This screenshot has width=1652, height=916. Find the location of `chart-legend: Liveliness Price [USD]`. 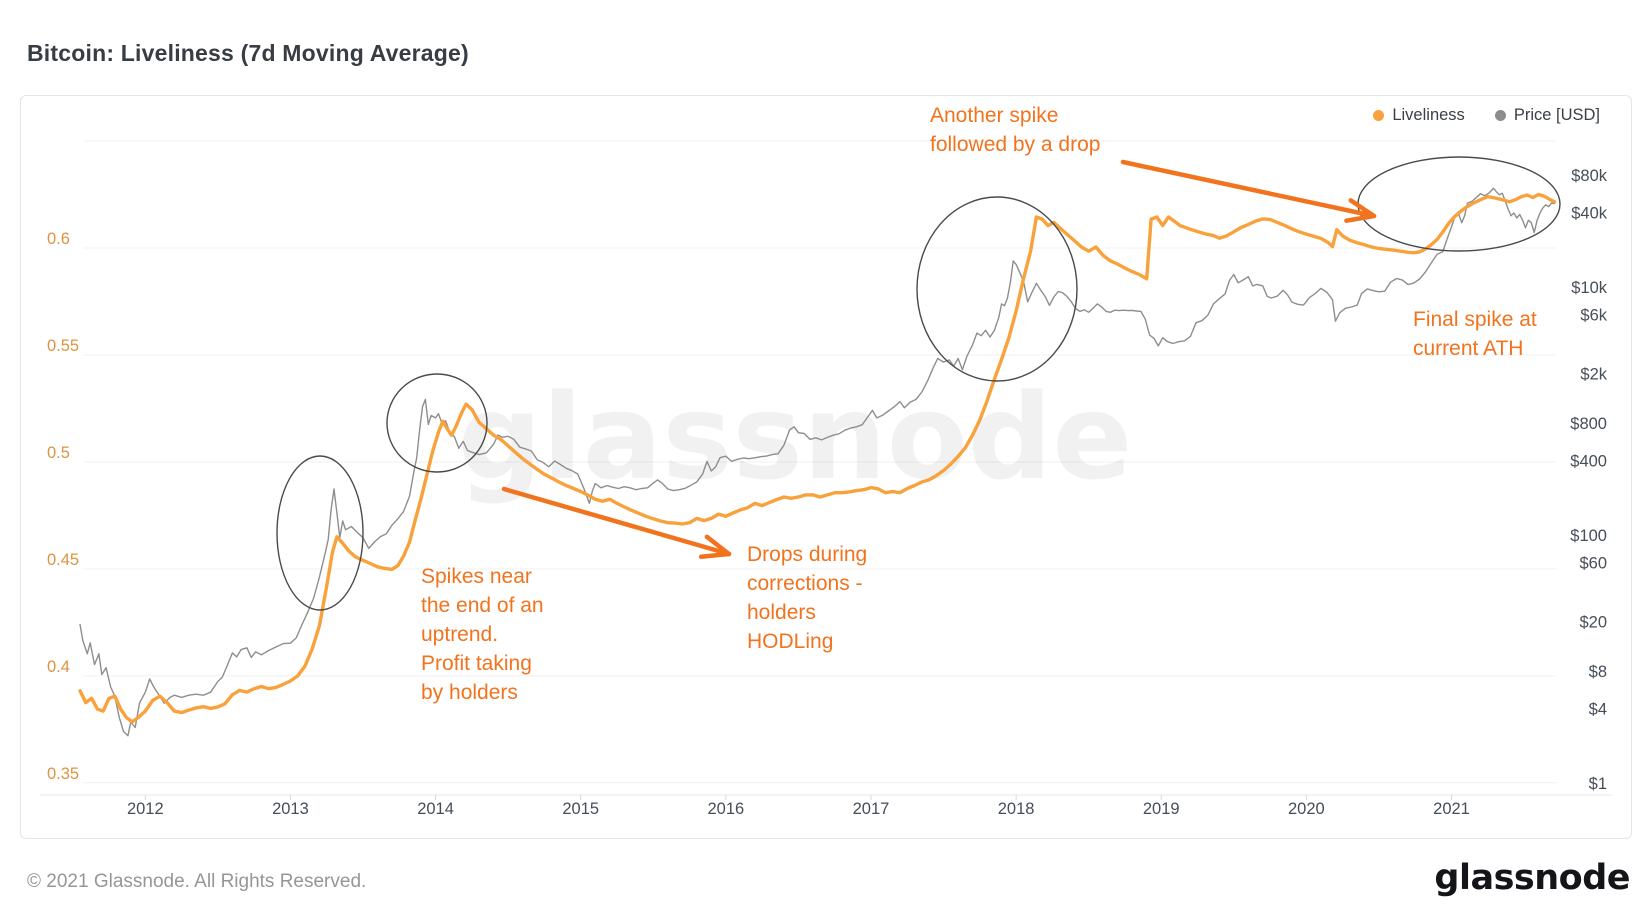

chart-legend: Liveliness Price [USD] is located at coordinates (1486, 115).